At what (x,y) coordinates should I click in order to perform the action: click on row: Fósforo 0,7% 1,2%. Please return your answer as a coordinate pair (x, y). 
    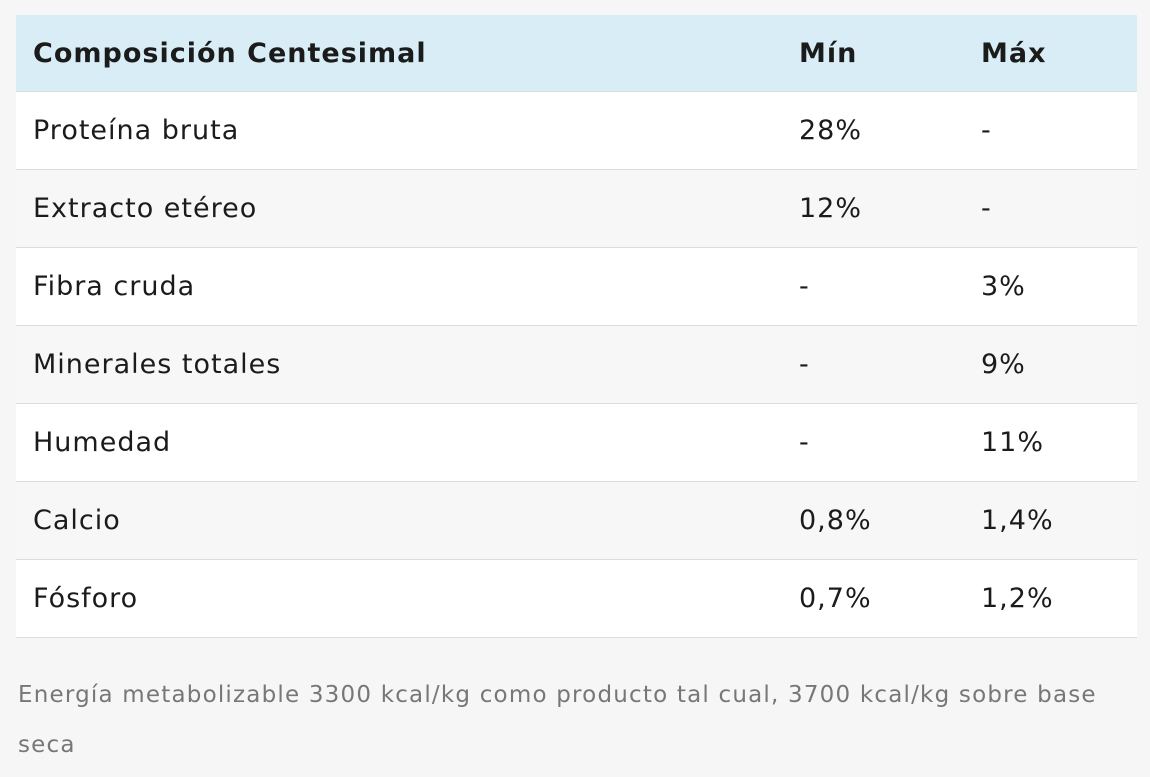
    Looking at the image, I should click on (576, 598).